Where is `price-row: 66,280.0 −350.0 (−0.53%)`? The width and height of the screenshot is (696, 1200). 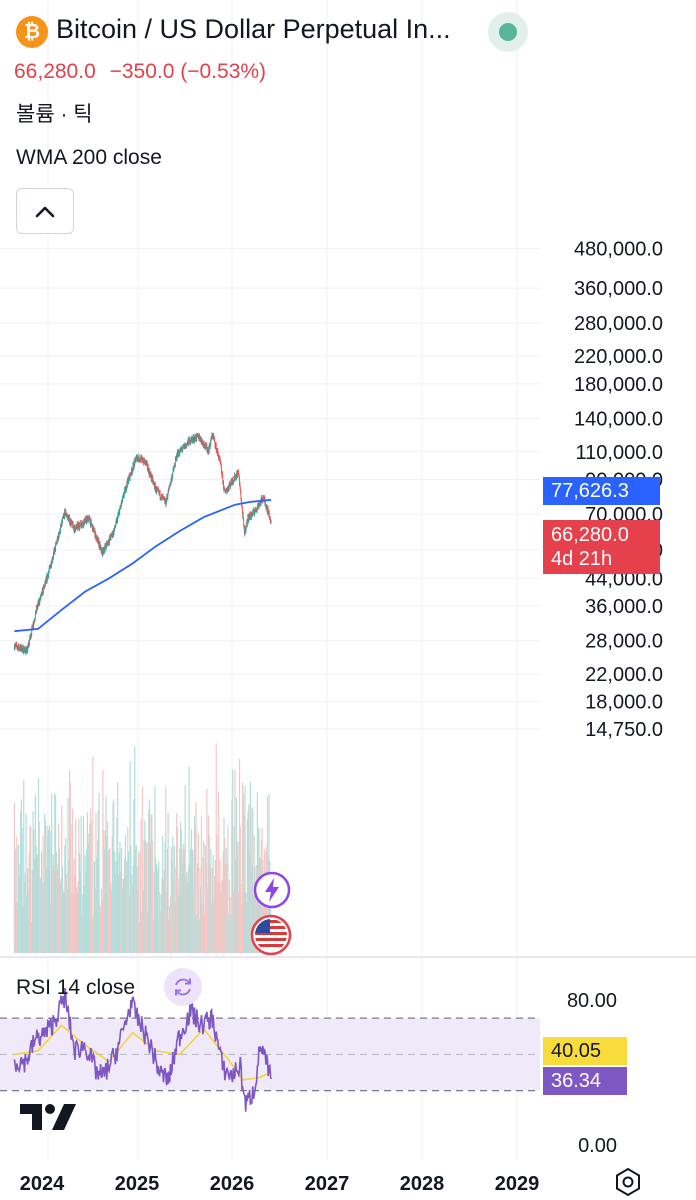
price-row: 66,280.0 −350.0 (−0.53%) is located at coordinates (140, 72).